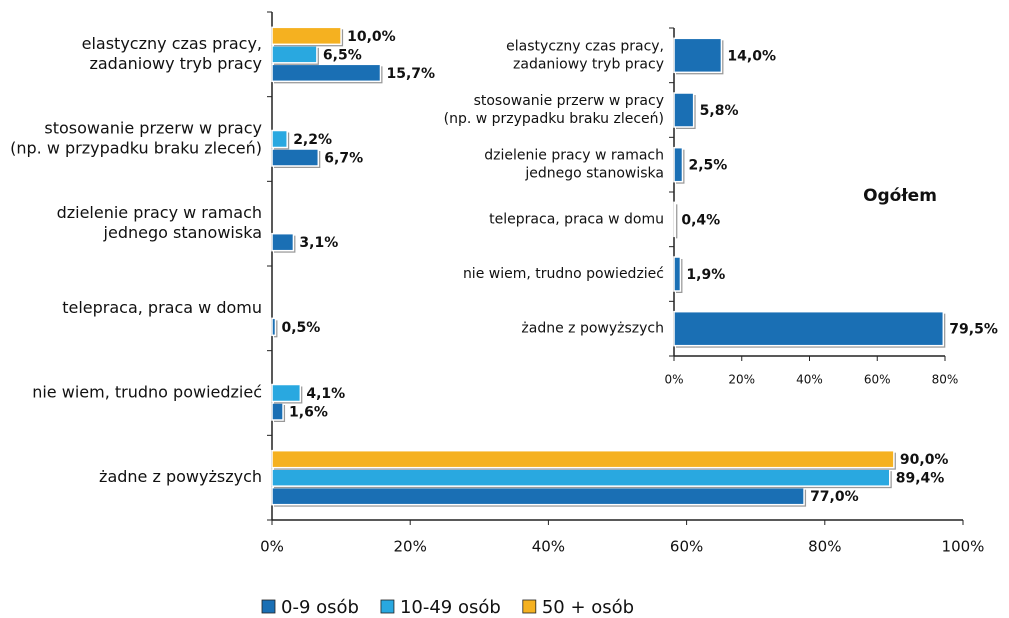 Image resolution: width=1009 pixels, height=618 pixels. Describe the element at coordinates (342, 55) in the screenshot. I see `value-label: 6,5%` at that location.